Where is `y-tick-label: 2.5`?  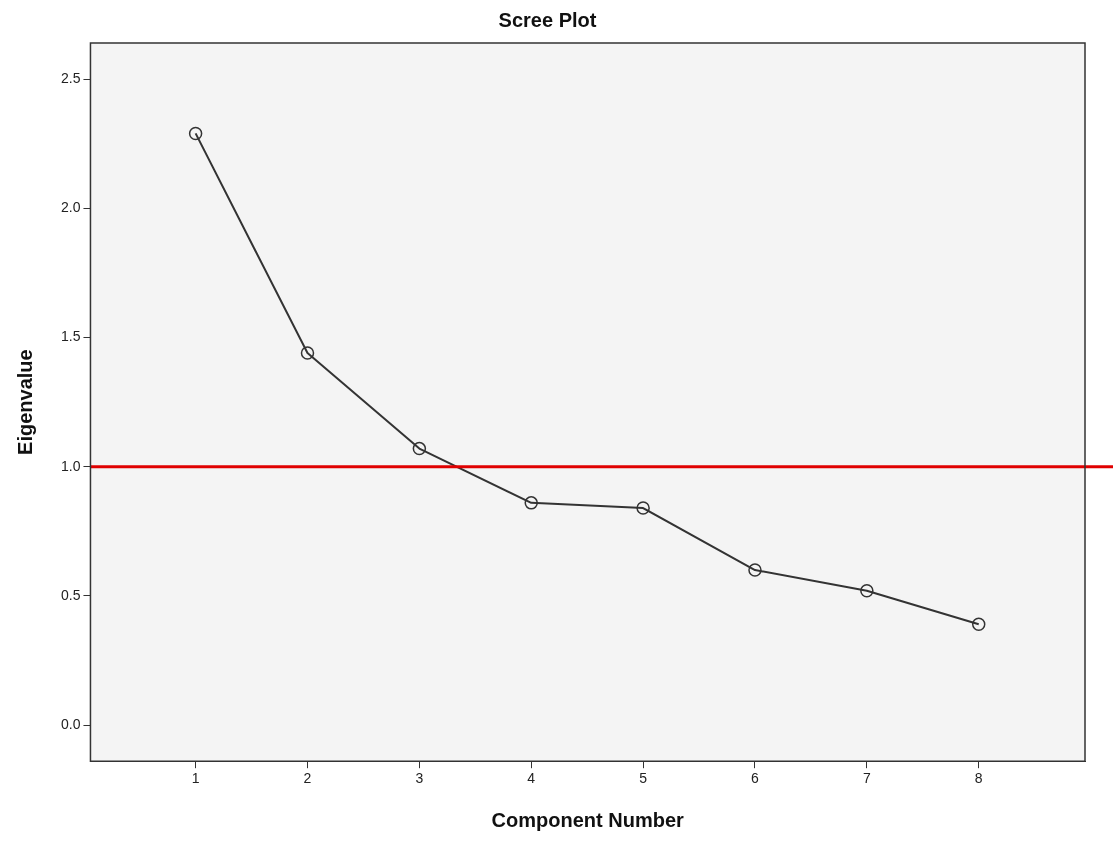
y-tick-label: 2.5 is located at coordinates (70, 78).